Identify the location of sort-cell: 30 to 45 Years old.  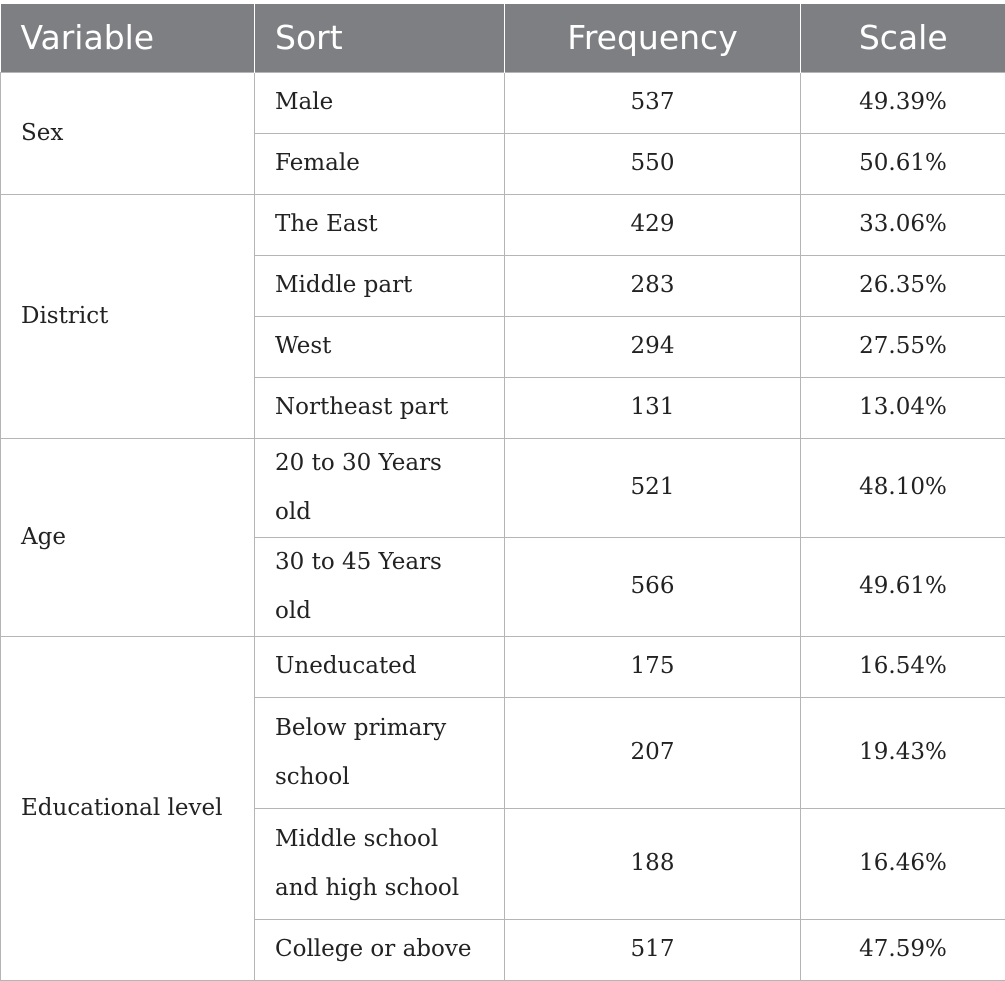
(380, 586).